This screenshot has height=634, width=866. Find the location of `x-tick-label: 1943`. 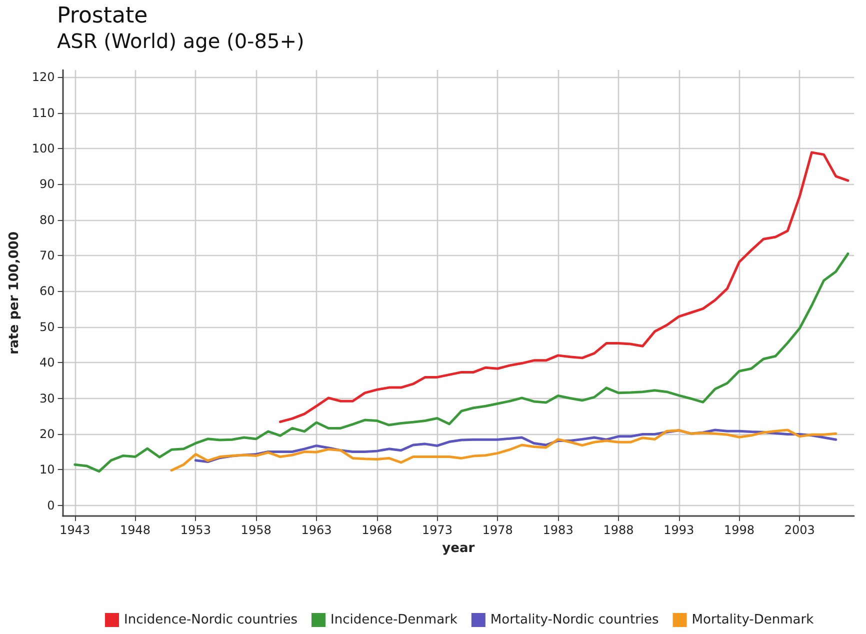

x-tick-label: 1943 is located at coordinates (75, 530).